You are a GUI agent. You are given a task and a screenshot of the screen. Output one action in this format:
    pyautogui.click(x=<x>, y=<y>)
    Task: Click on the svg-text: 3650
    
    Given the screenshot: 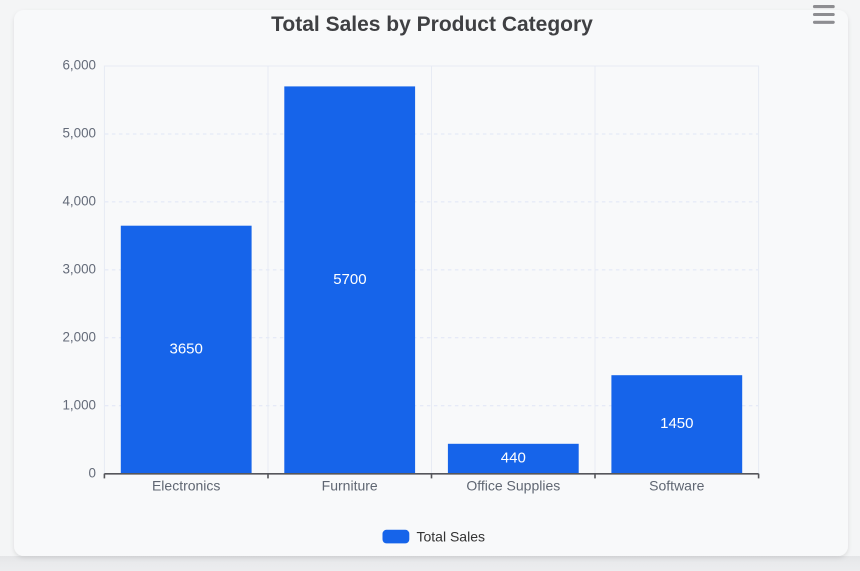 What is the action you would take?
    pyautogui.click(x=186, y=349)
    